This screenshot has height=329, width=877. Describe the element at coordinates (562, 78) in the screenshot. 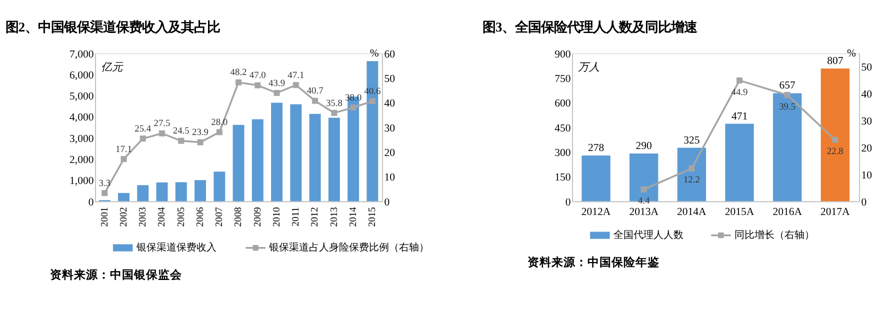

I see `y-tick-label: 750` at that location.